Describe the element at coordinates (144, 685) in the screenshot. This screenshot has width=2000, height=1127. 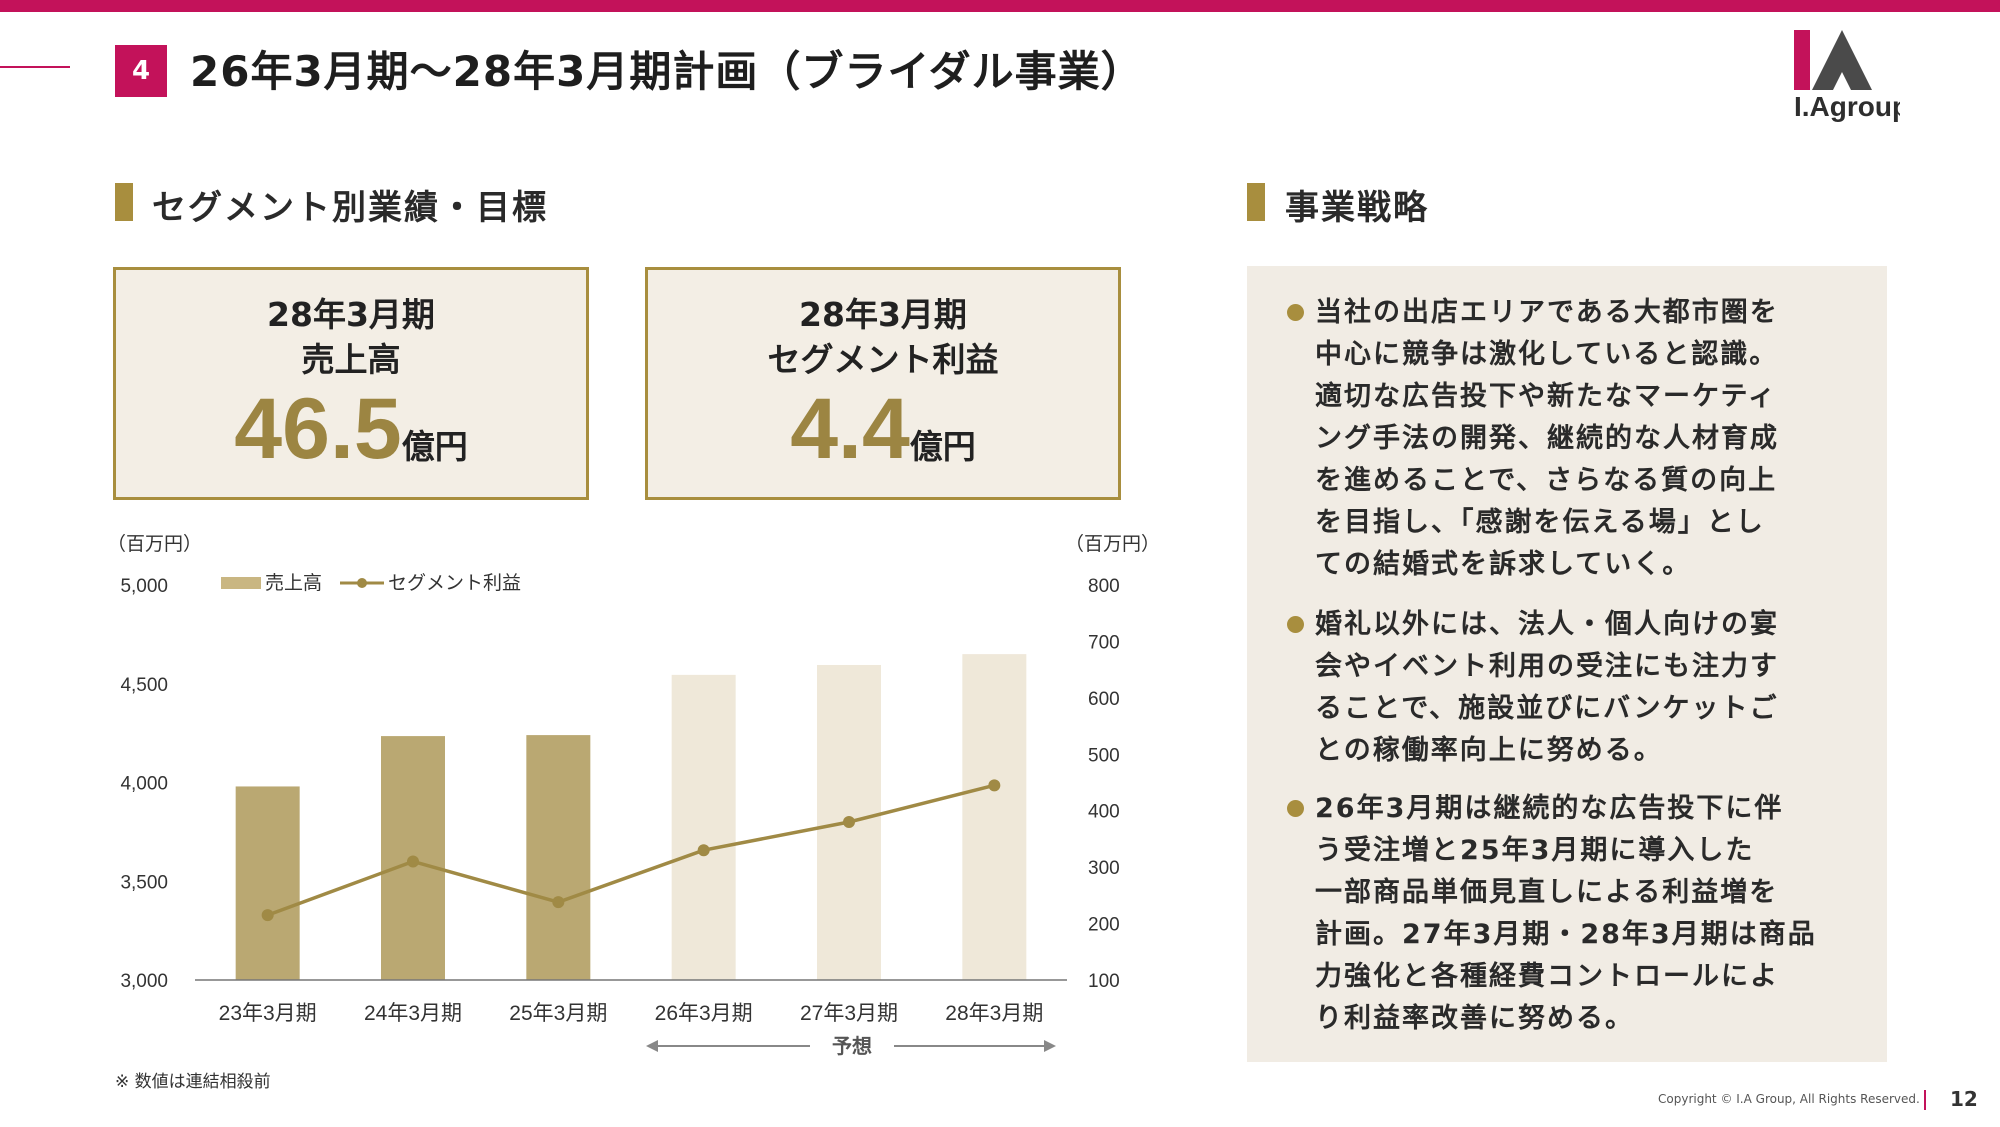
I see `left-axis-tick-label: 4,500` at that location.